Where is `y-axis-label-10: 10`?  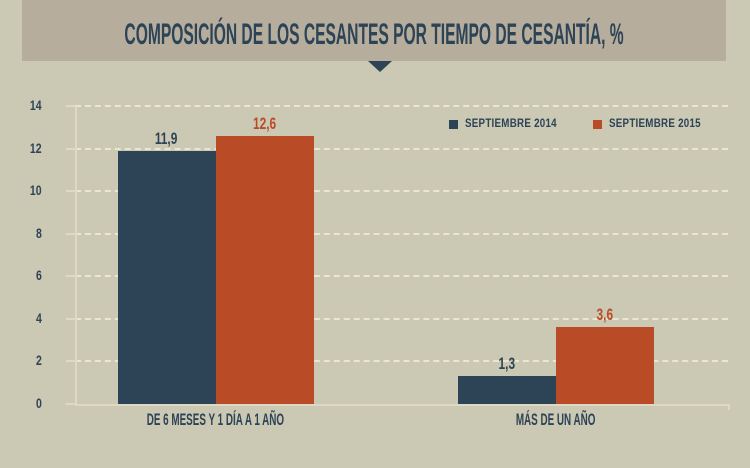 y-axis-label-10: 10 is located at coordinates (36, 190).